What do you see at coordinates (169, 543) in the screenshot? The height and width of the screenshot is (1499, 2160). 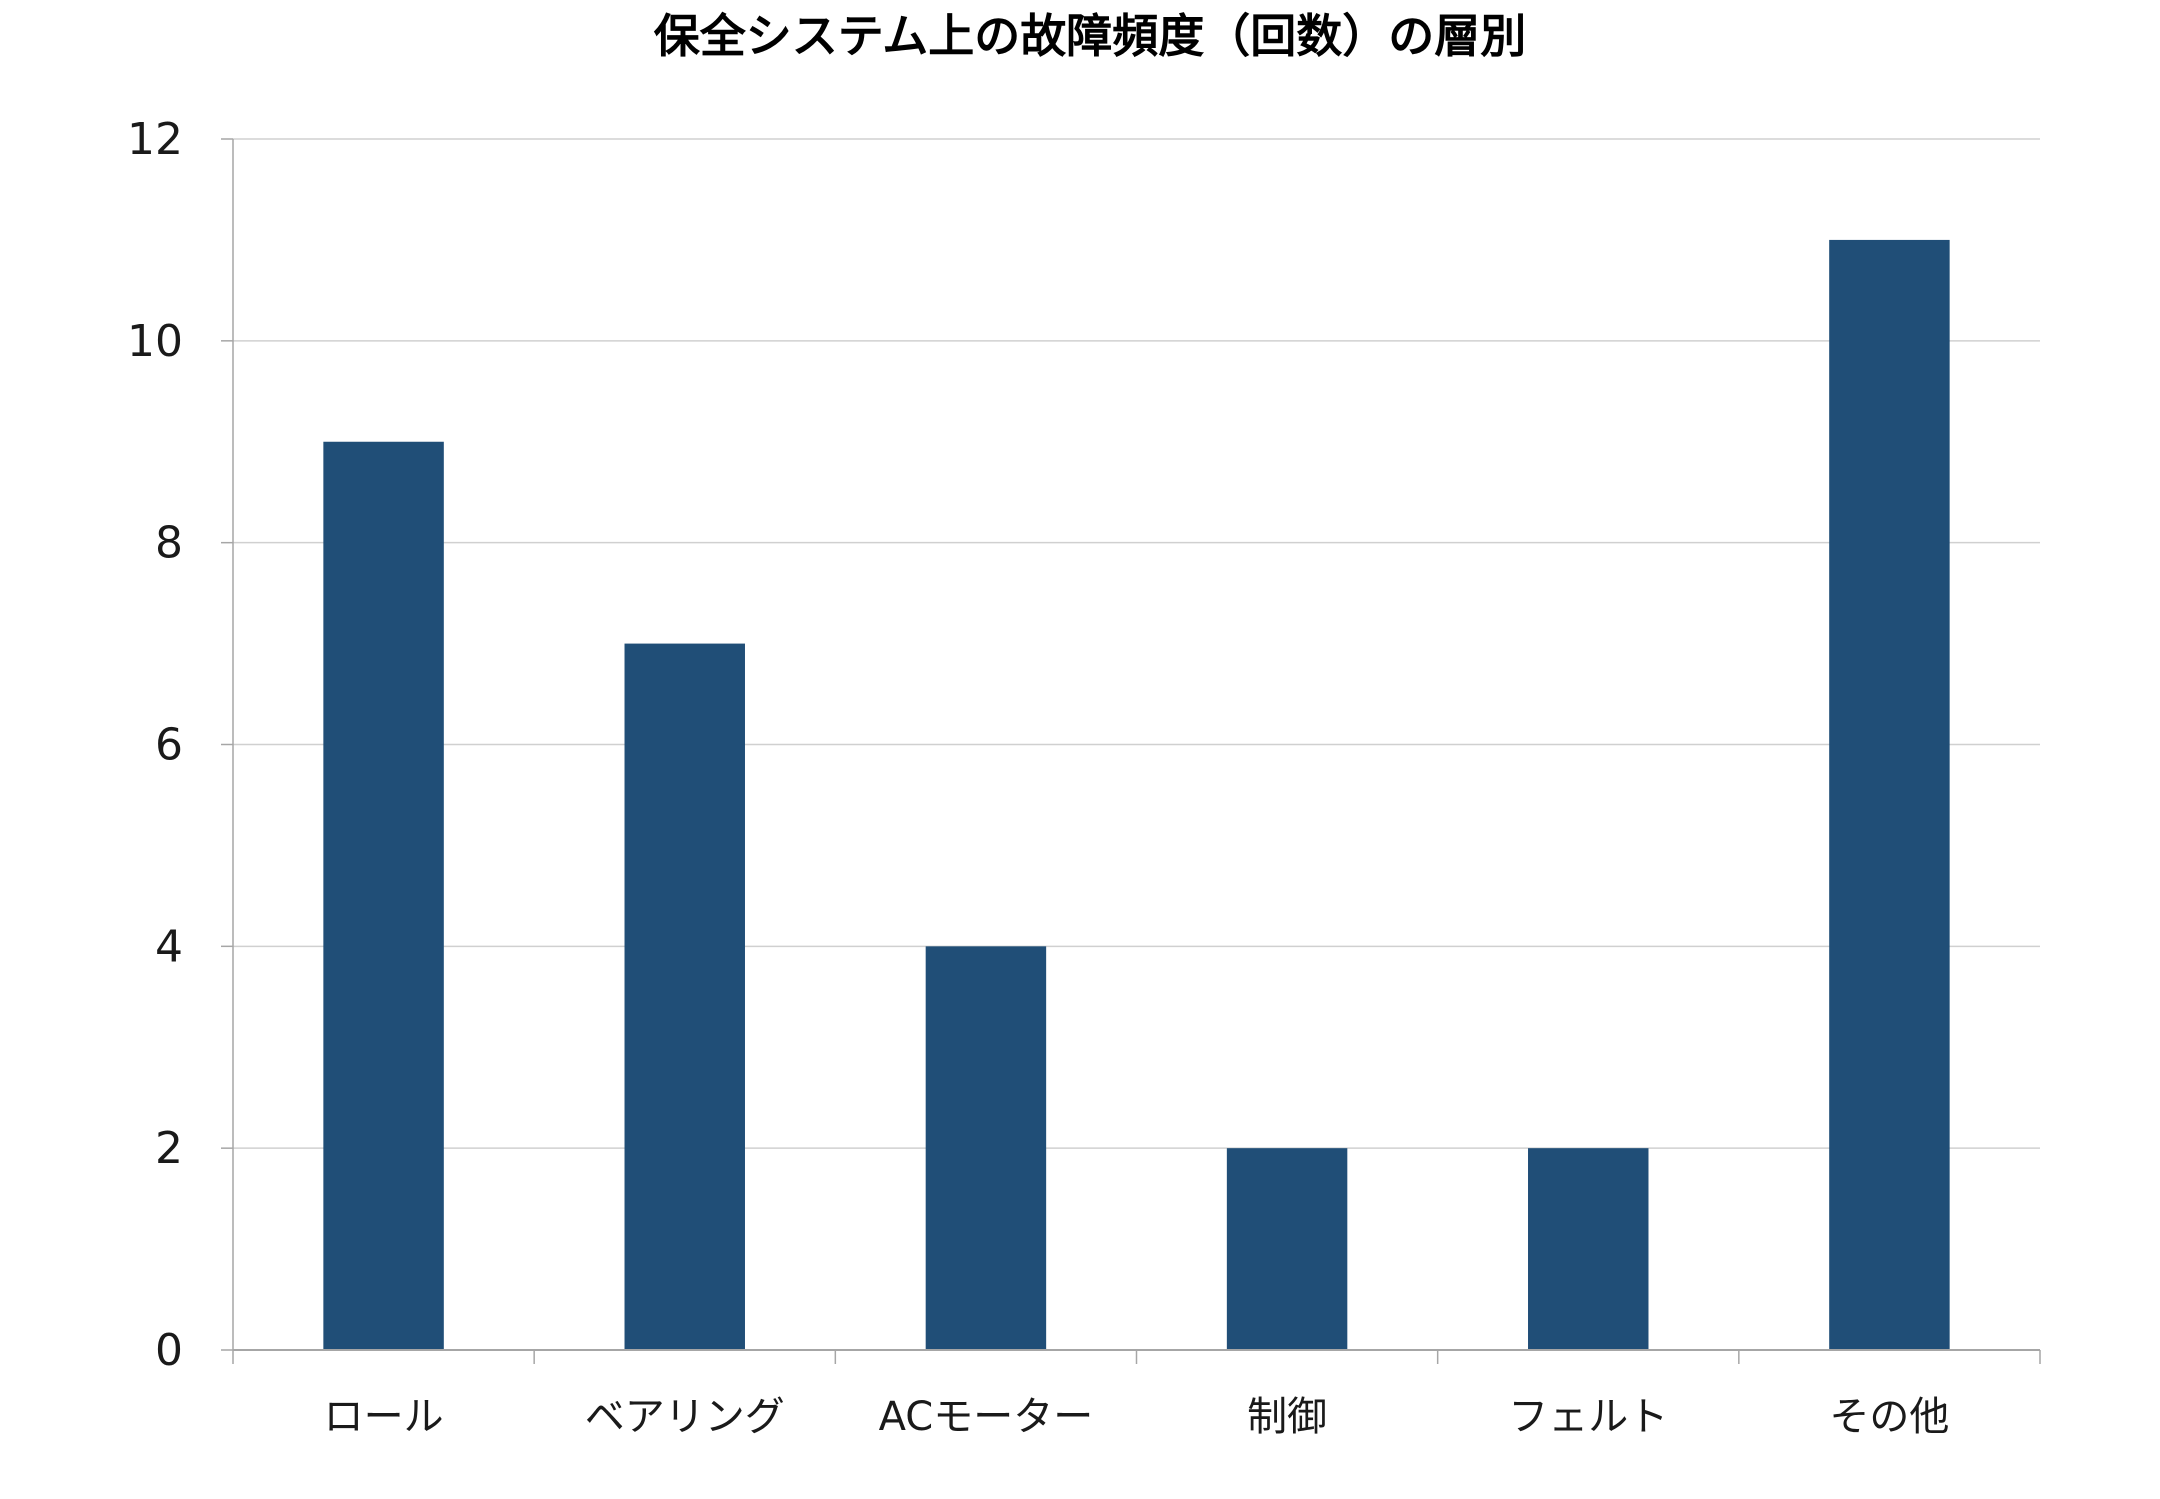 I see `y-tick-label: 8` at bounding box center [169, 543].